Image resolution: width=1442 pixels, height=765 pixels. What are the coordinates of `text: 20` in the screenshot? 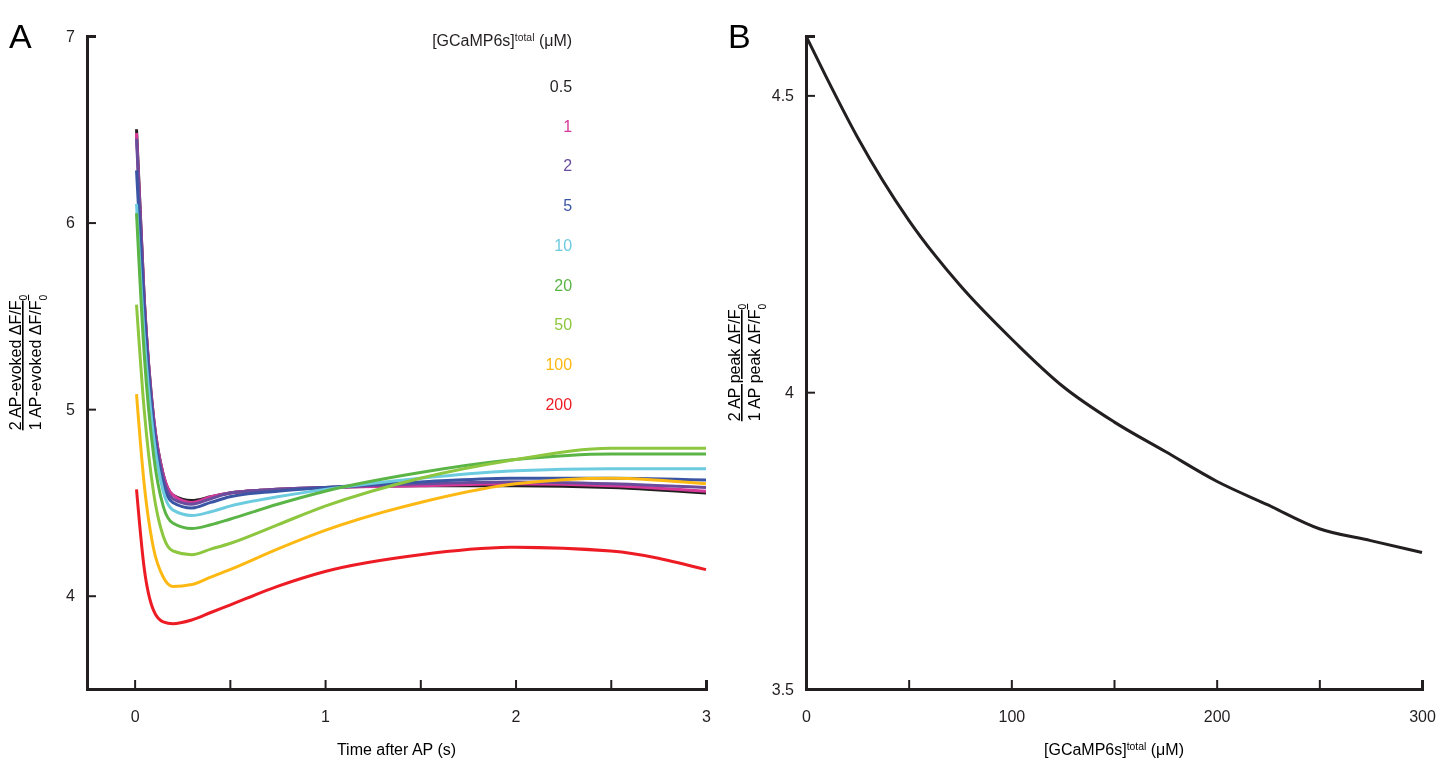 It's located at (563, 285).